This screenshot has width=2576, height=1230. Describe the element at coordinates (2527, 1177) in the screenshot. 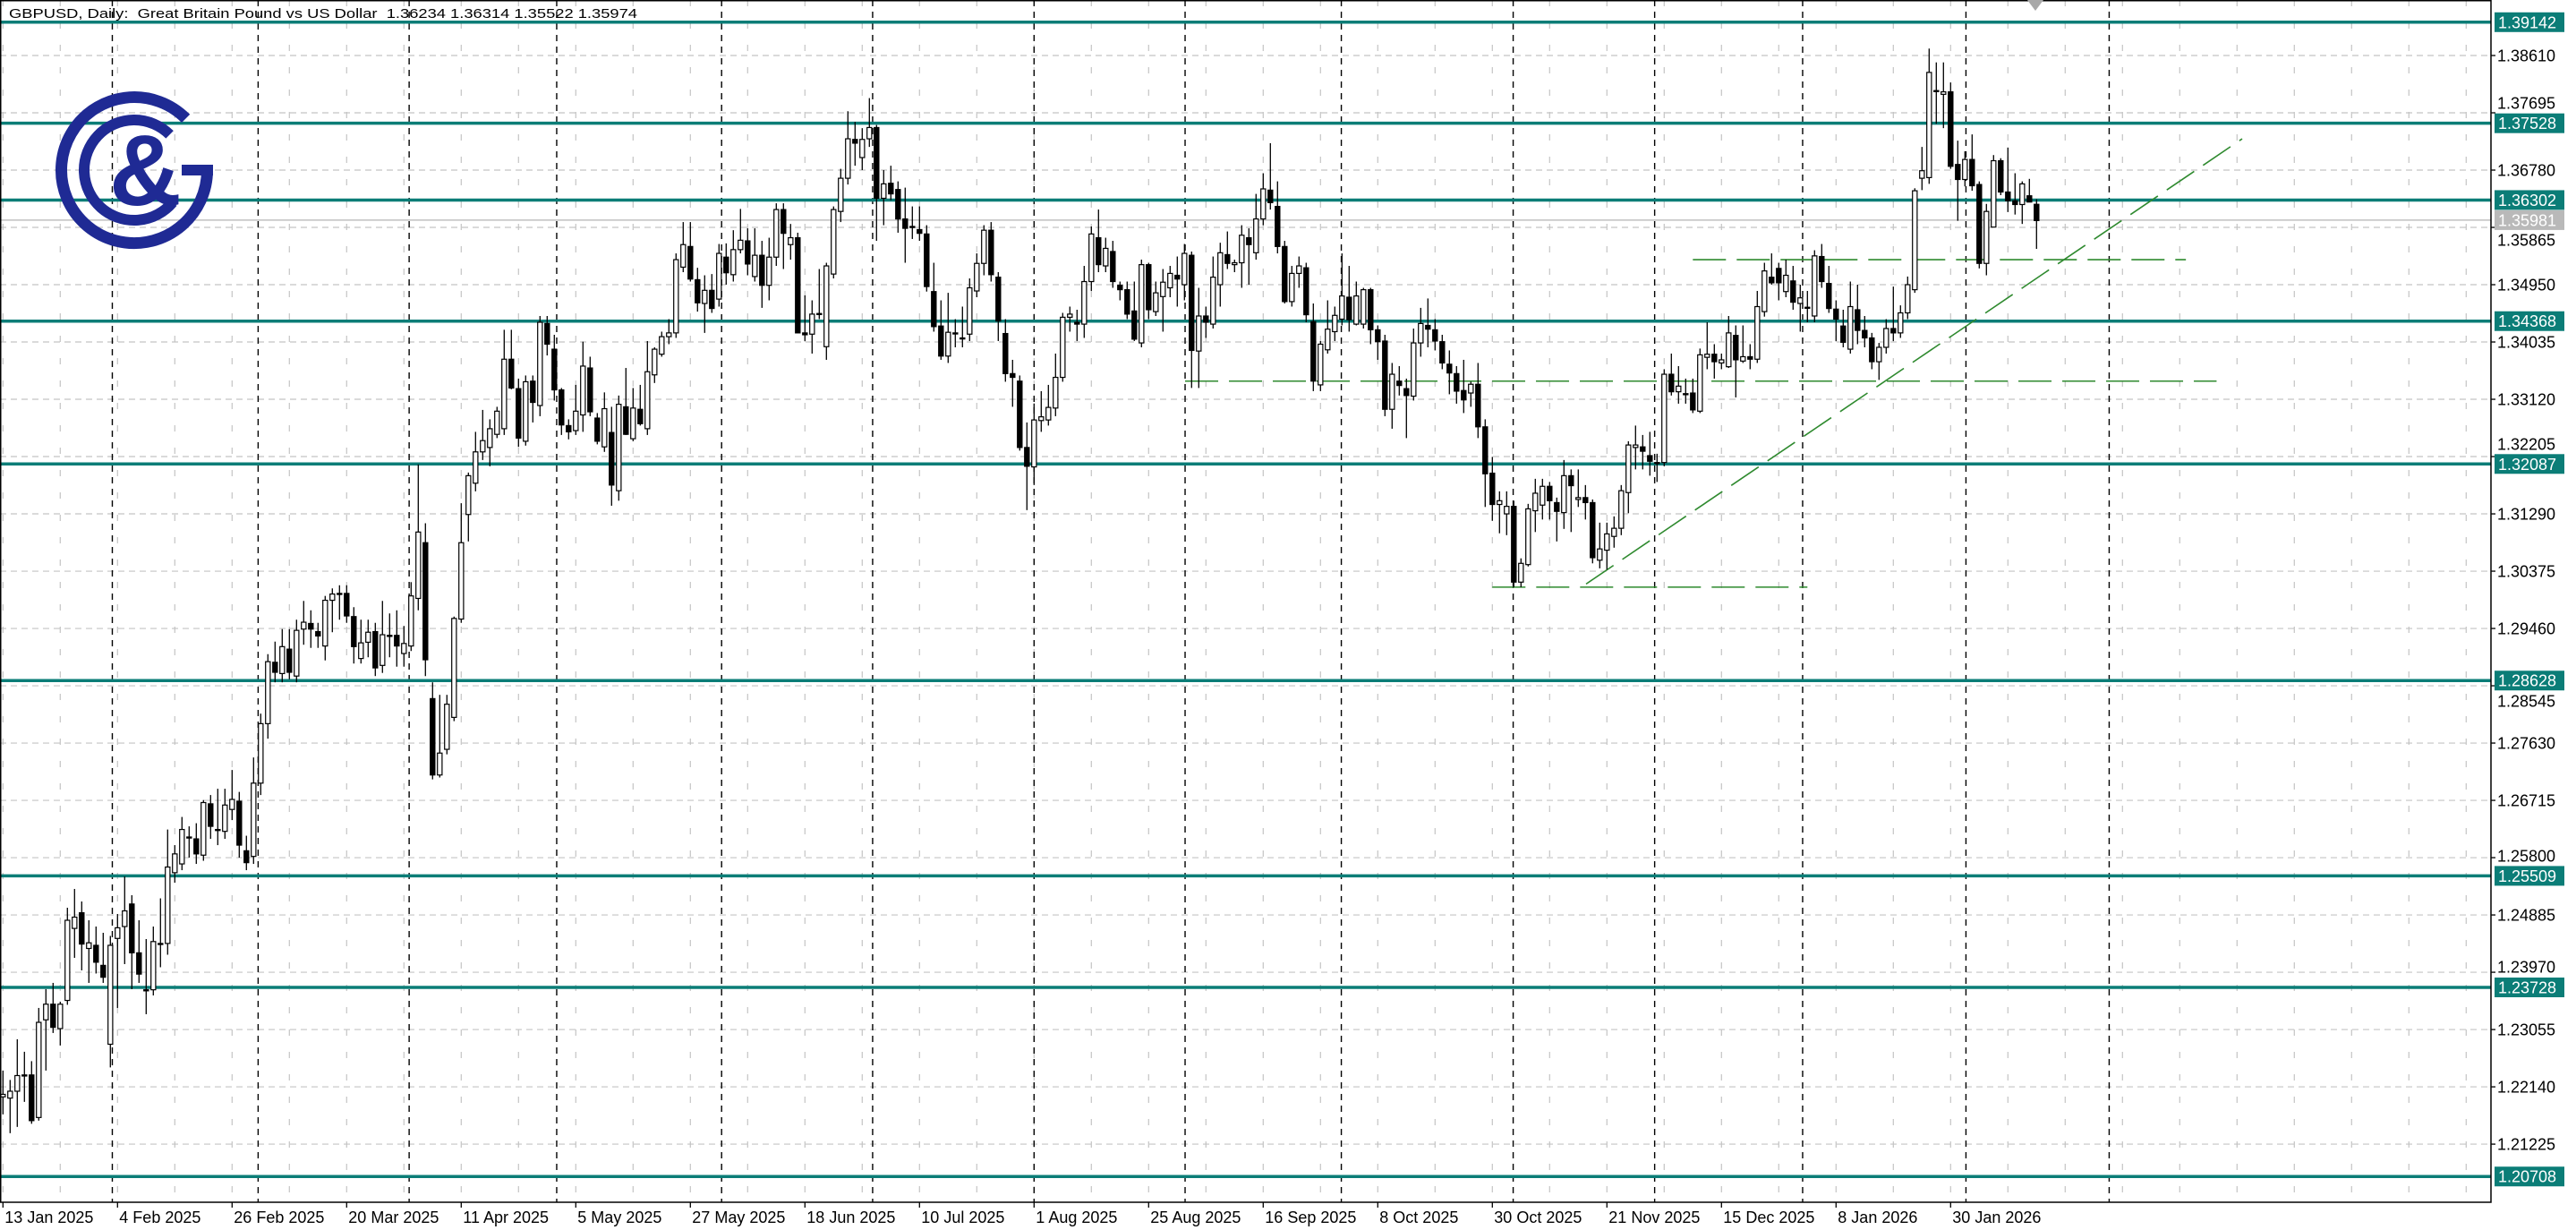

I see `level-price-label-text: 1.20708` at that location.